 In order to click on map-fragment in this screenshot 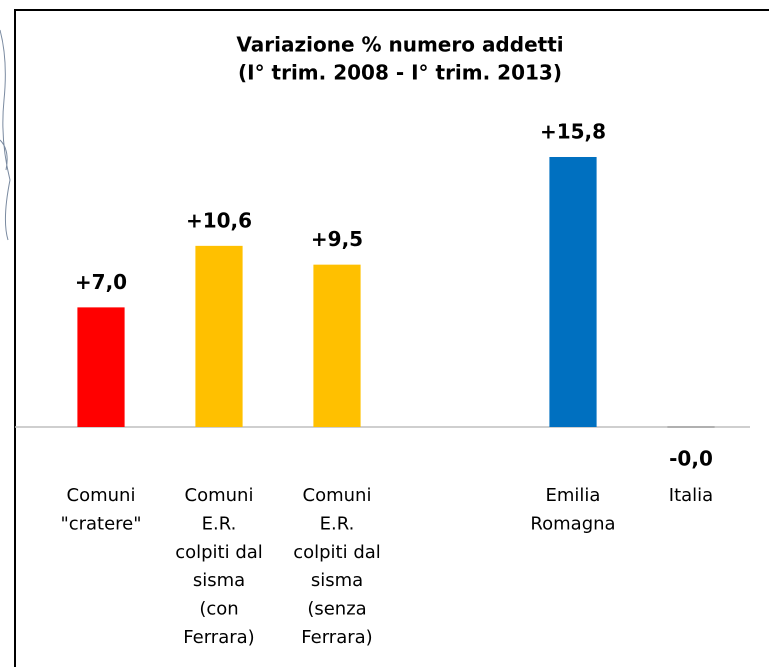, I will do `click(5, 135)`.